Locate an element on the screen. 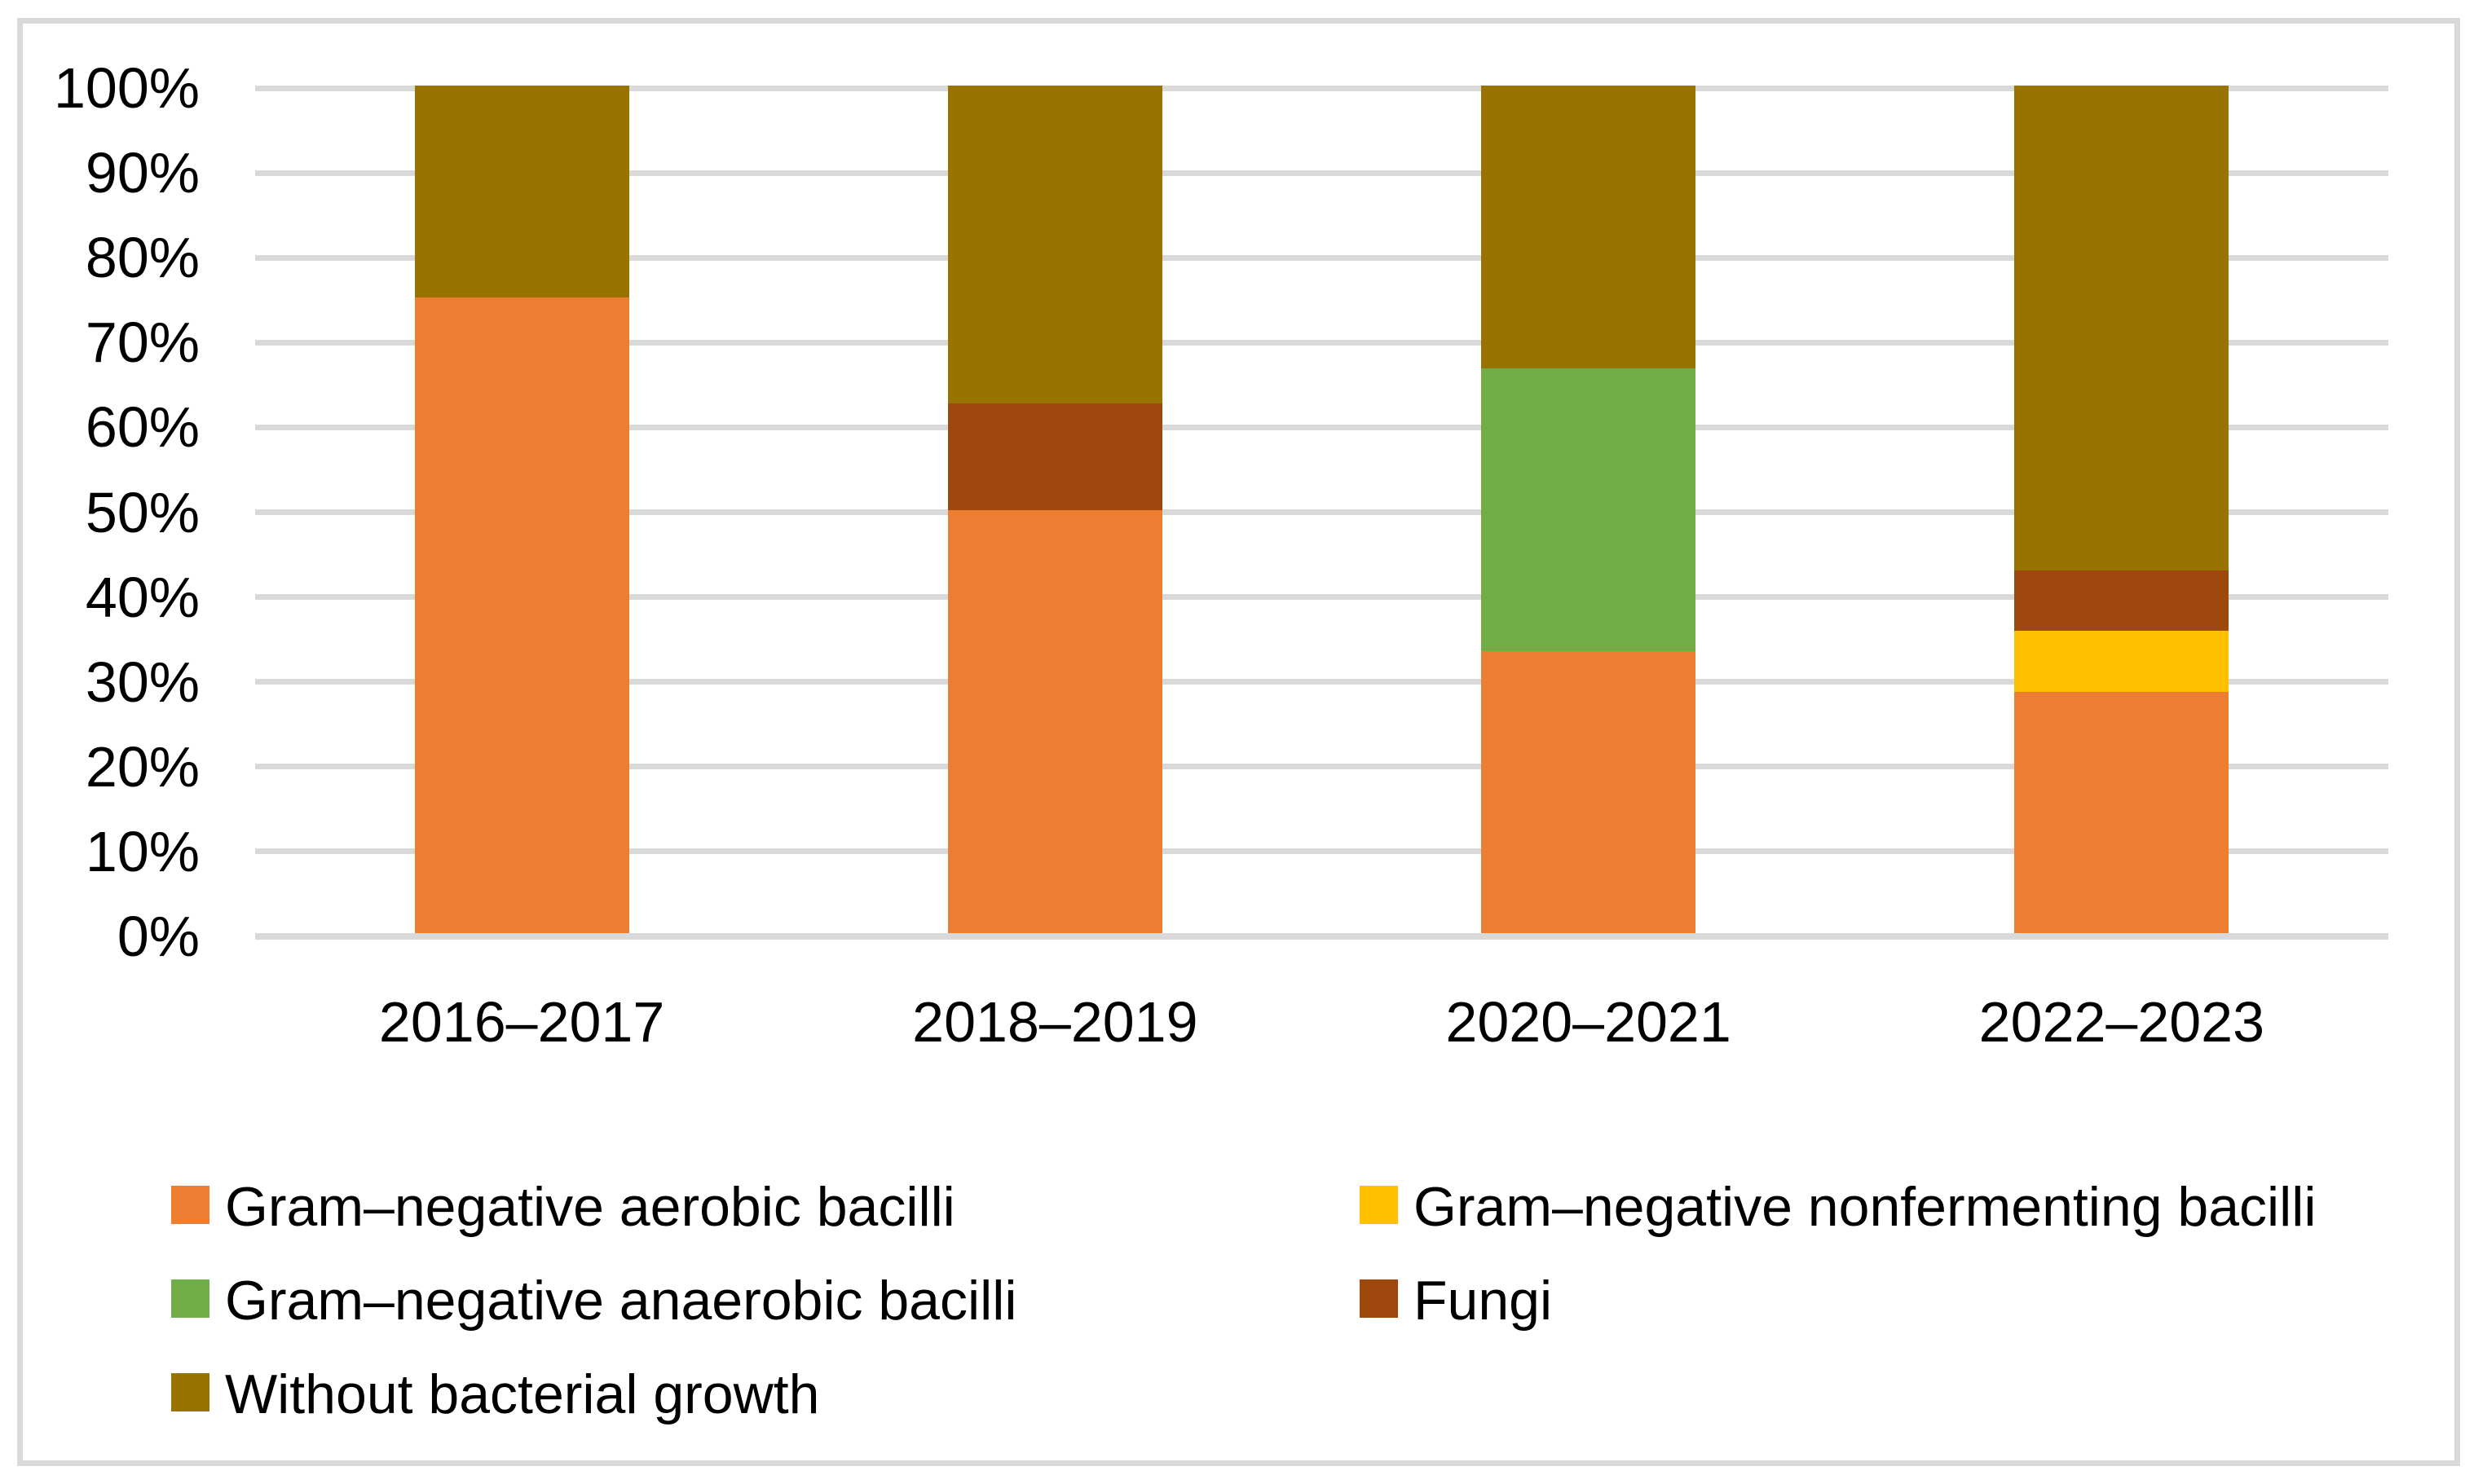 This screenshot has width=2478, height=1484. x-axis-label-2018-2019: 2018–2019 is located at coordinates (1055, 1022).